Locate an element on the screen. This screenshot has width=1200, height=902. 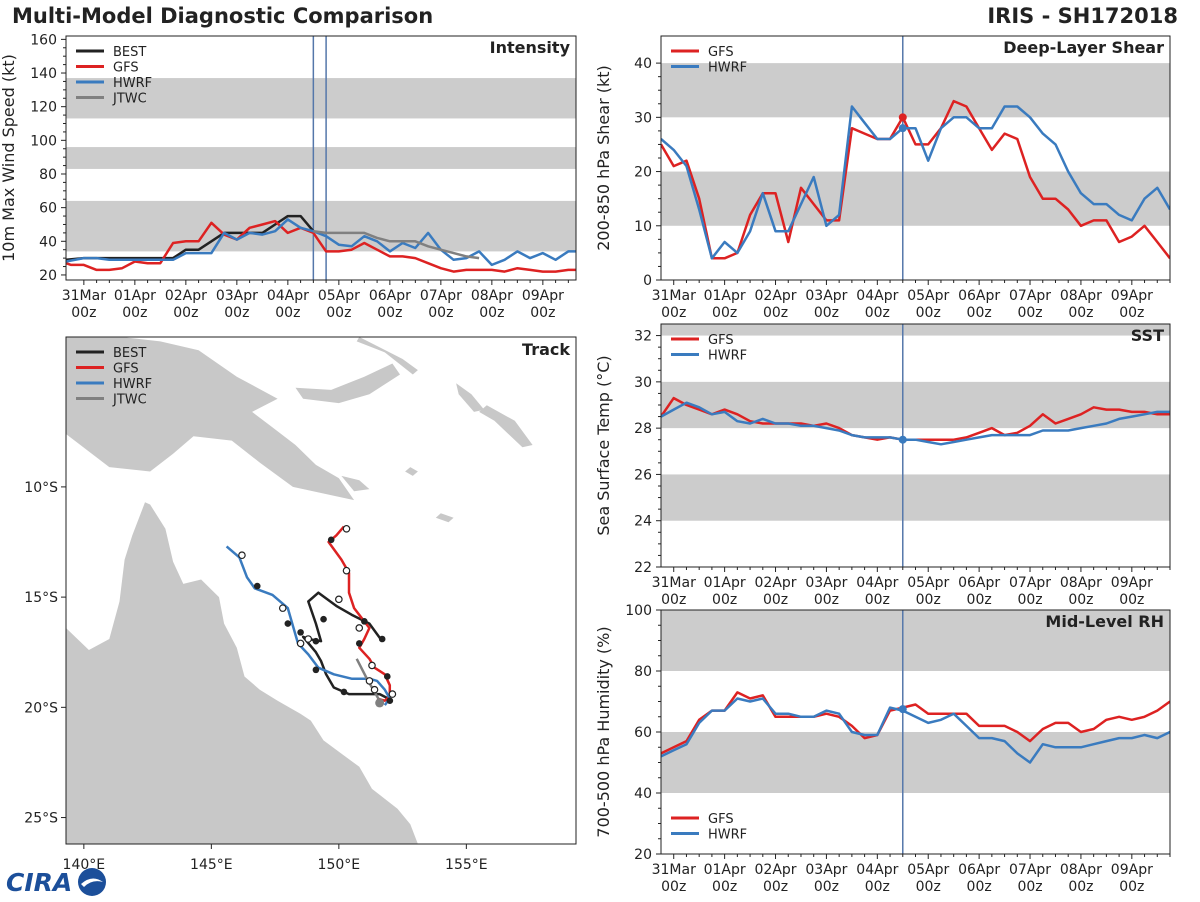
y-tick-label: 60 is located at coordinates (643, 733).